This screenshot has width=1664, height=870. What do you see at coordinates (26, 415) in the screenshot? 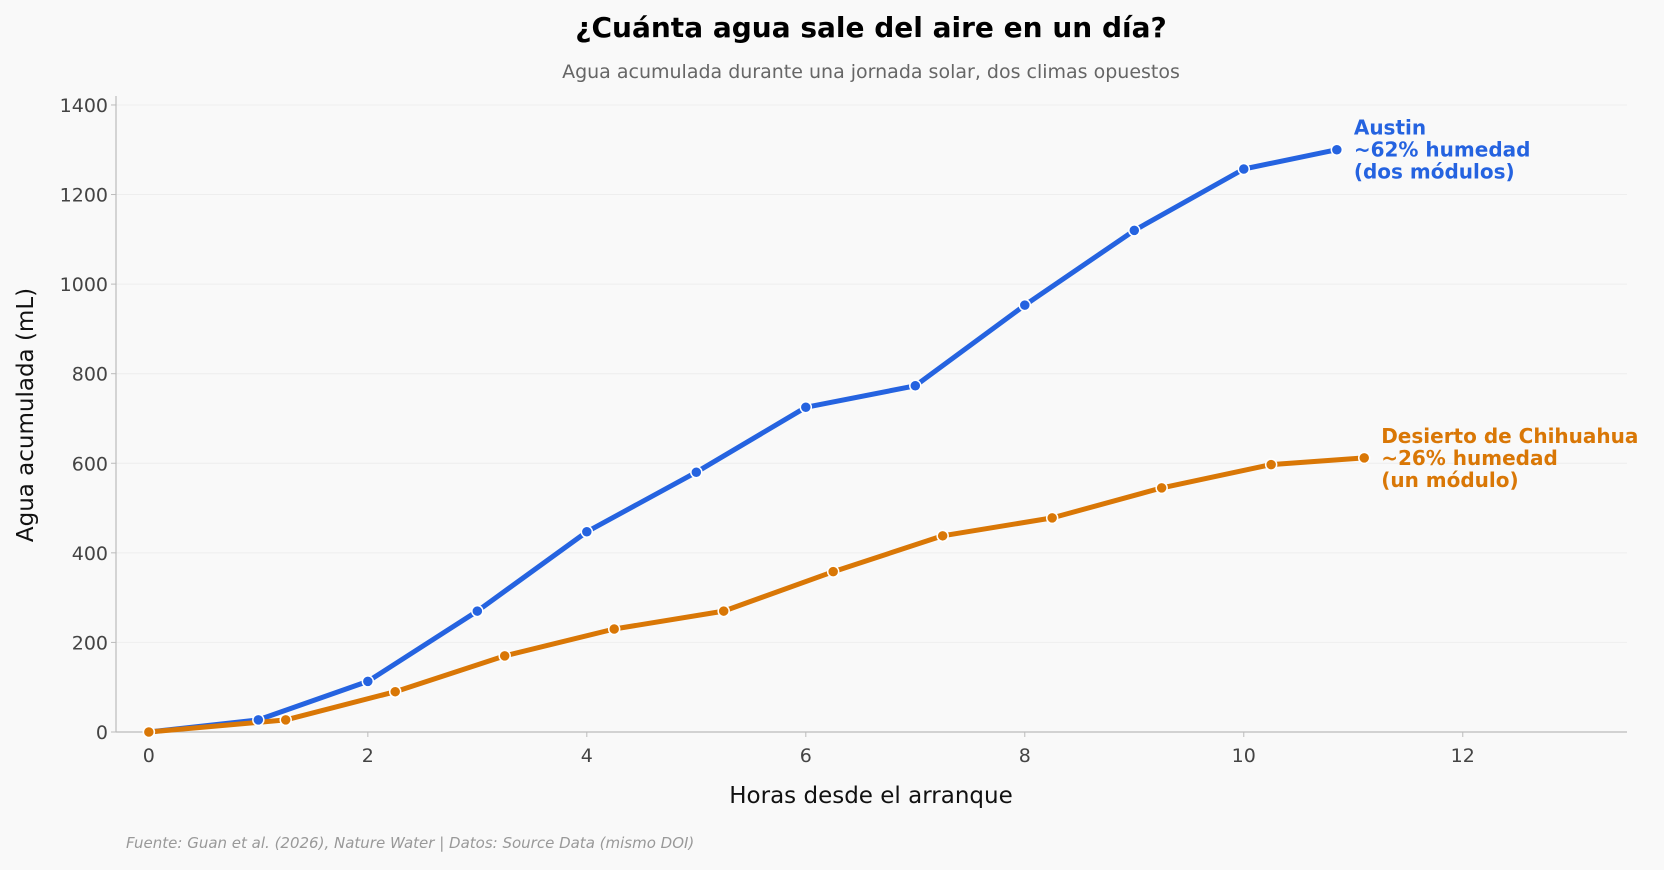
I see `y-axis-label: Agua acumulada (mL)` at bounding box center [26, 415].